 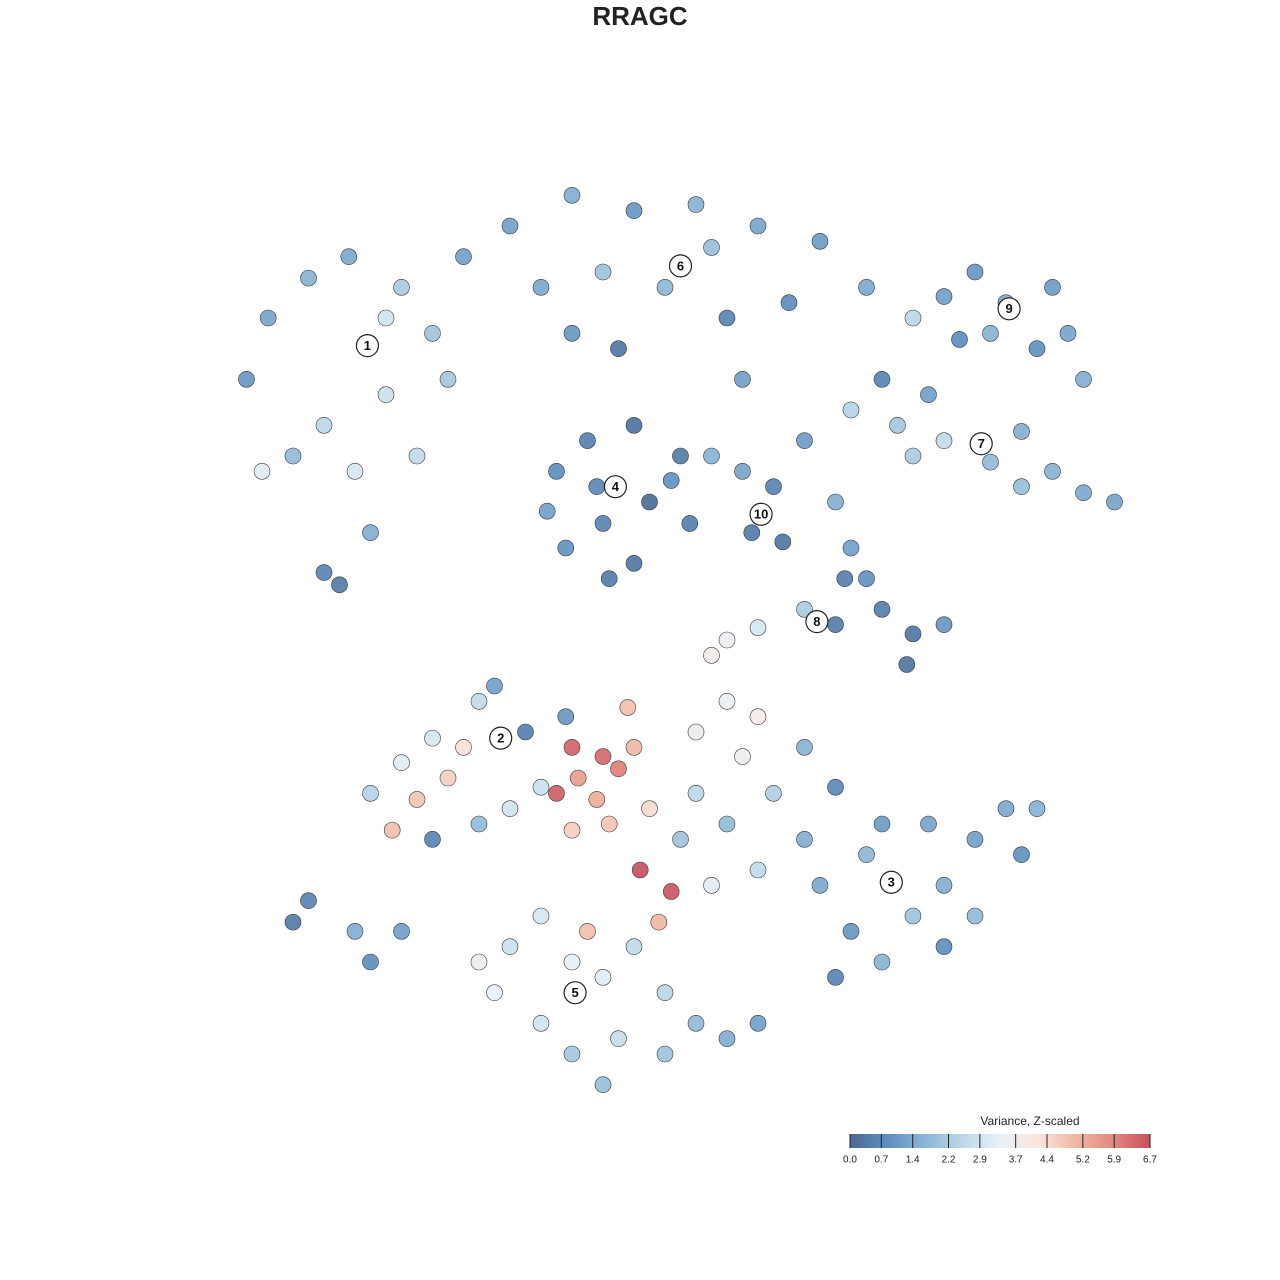 What do you see at coordinates (913, 1160) in the screenshot?
I see `colorbar-tick-label: 1.4` at bounding box center [913, 1160].